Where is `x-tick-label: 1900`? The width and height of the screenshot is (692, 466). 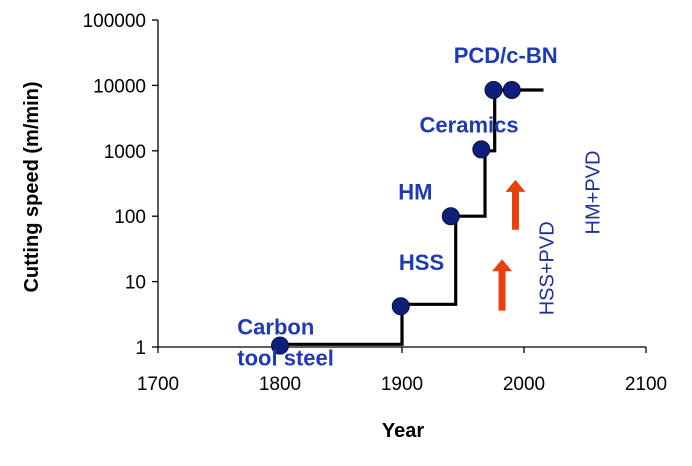 x-tick-label: 1900 is located at coordinates (402, 384).